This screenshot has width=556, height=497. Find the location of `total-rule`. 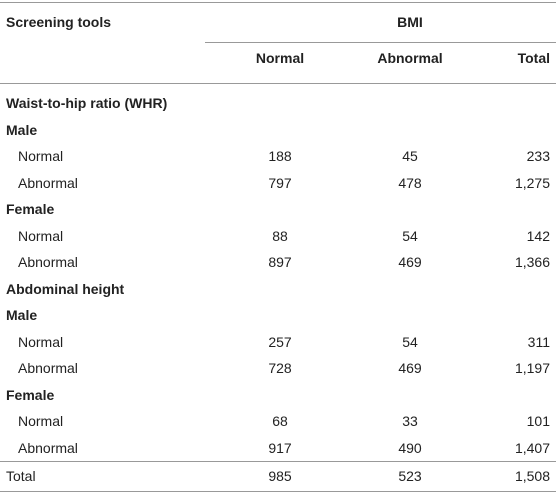

total-rule is located at coordinates (278, 461).